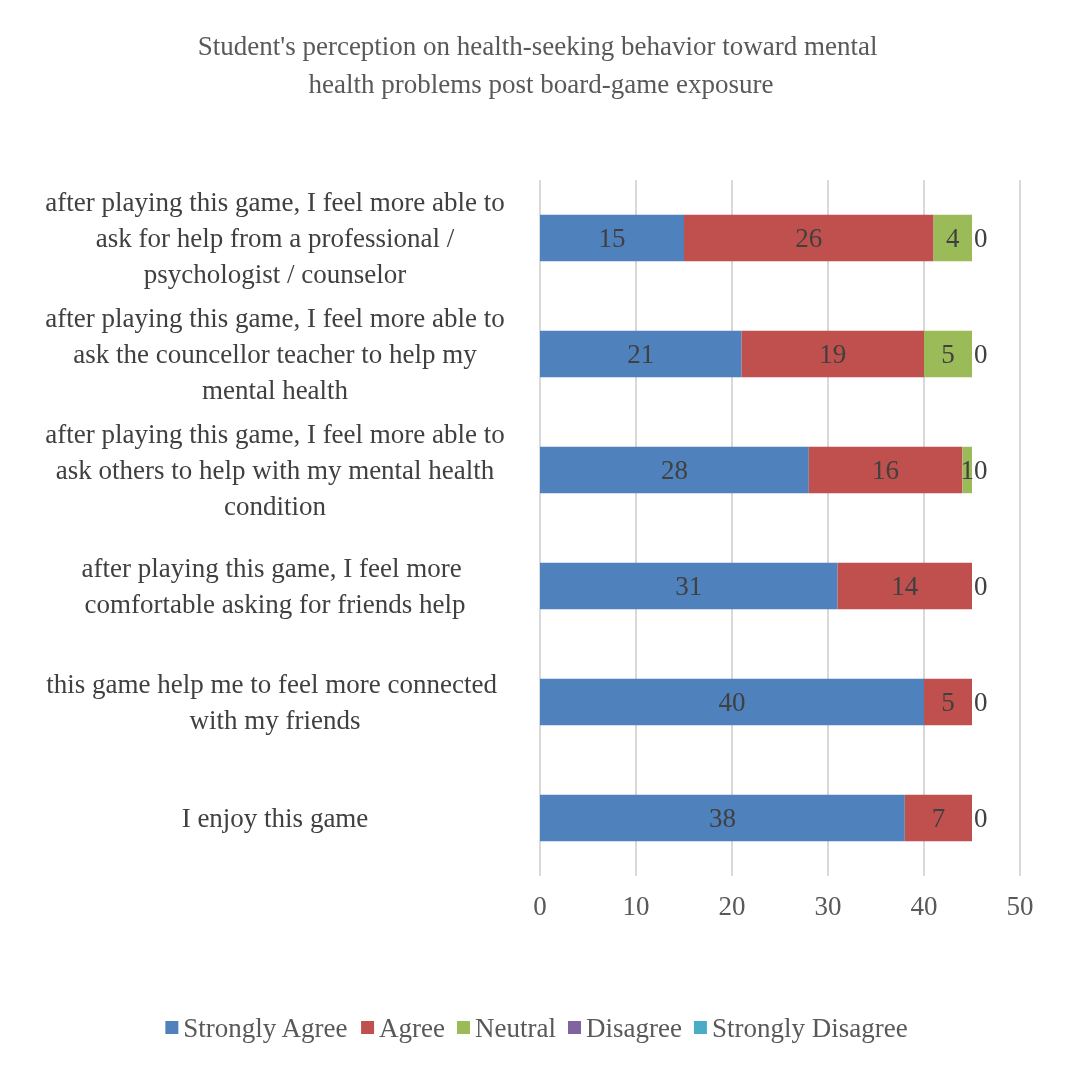 The width and height of the screenshot is (1073, 1086). I want to click on data-label: 4, so click(953, 238).